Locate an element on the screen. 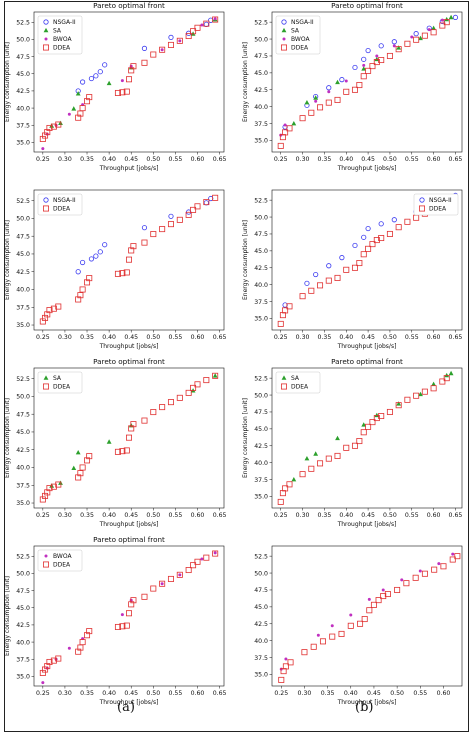  plot-area is located at coordinates (129, 438).